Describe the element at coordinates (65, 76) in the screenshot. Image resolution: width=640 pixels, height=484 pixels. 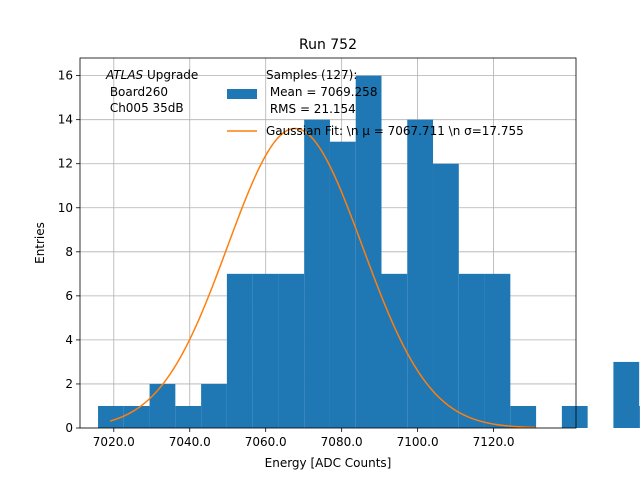
I see `y-tick-label: 16` at that location.